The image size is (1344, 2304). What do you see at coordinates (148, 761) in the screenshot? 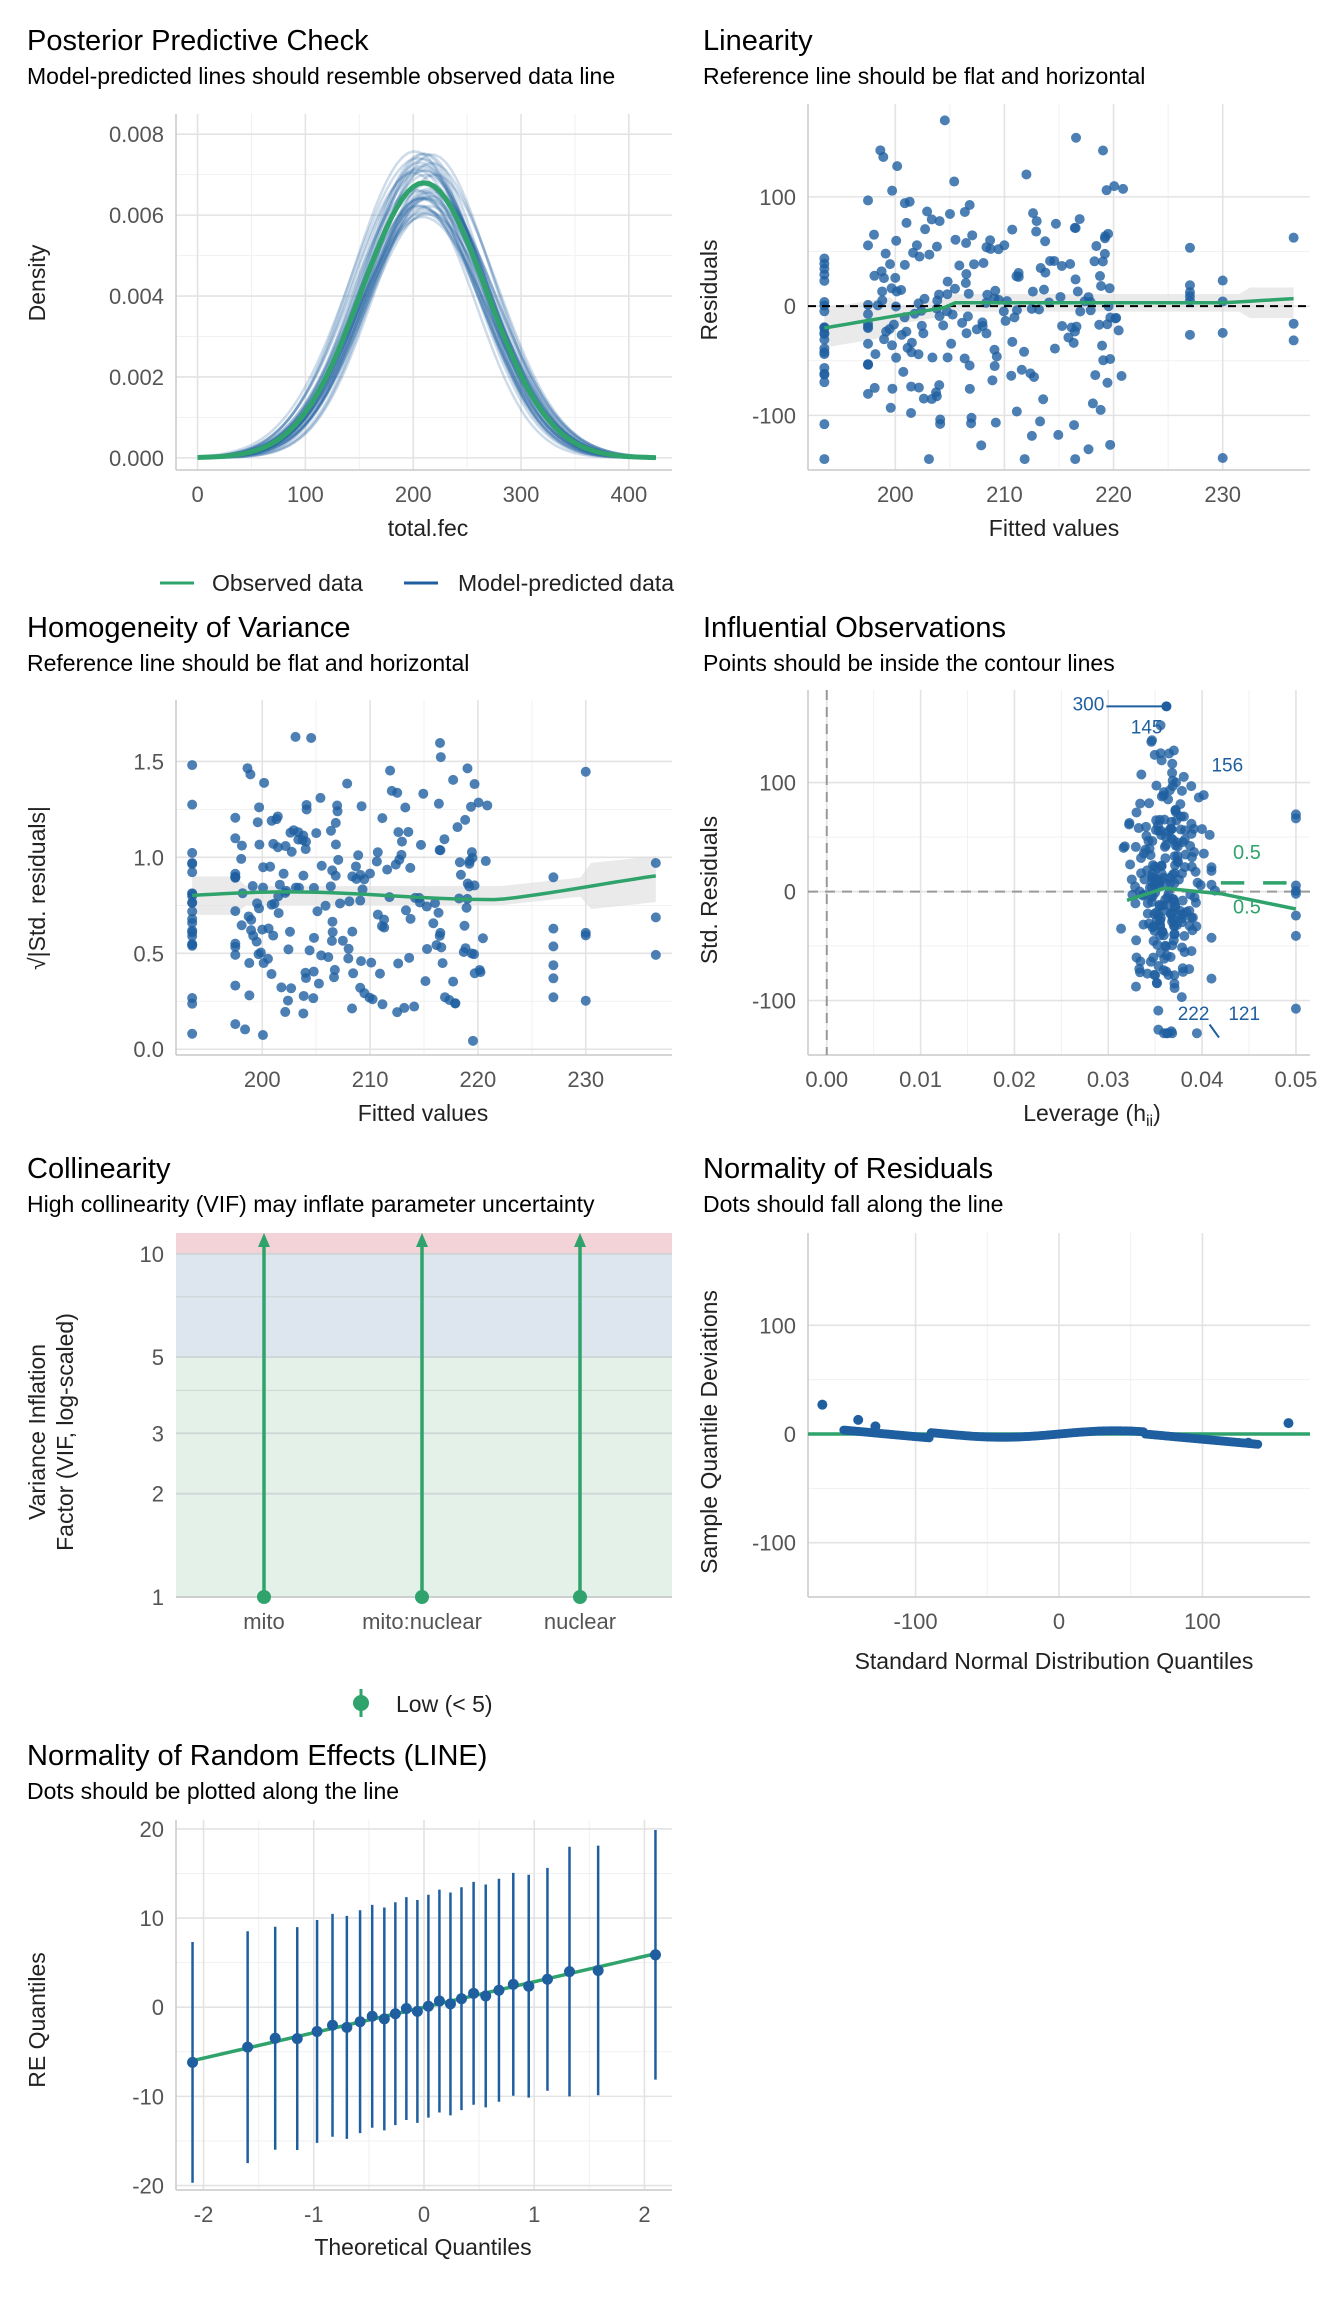
I see `y-tick-label: 1.5` at bounding box center [148, 761].